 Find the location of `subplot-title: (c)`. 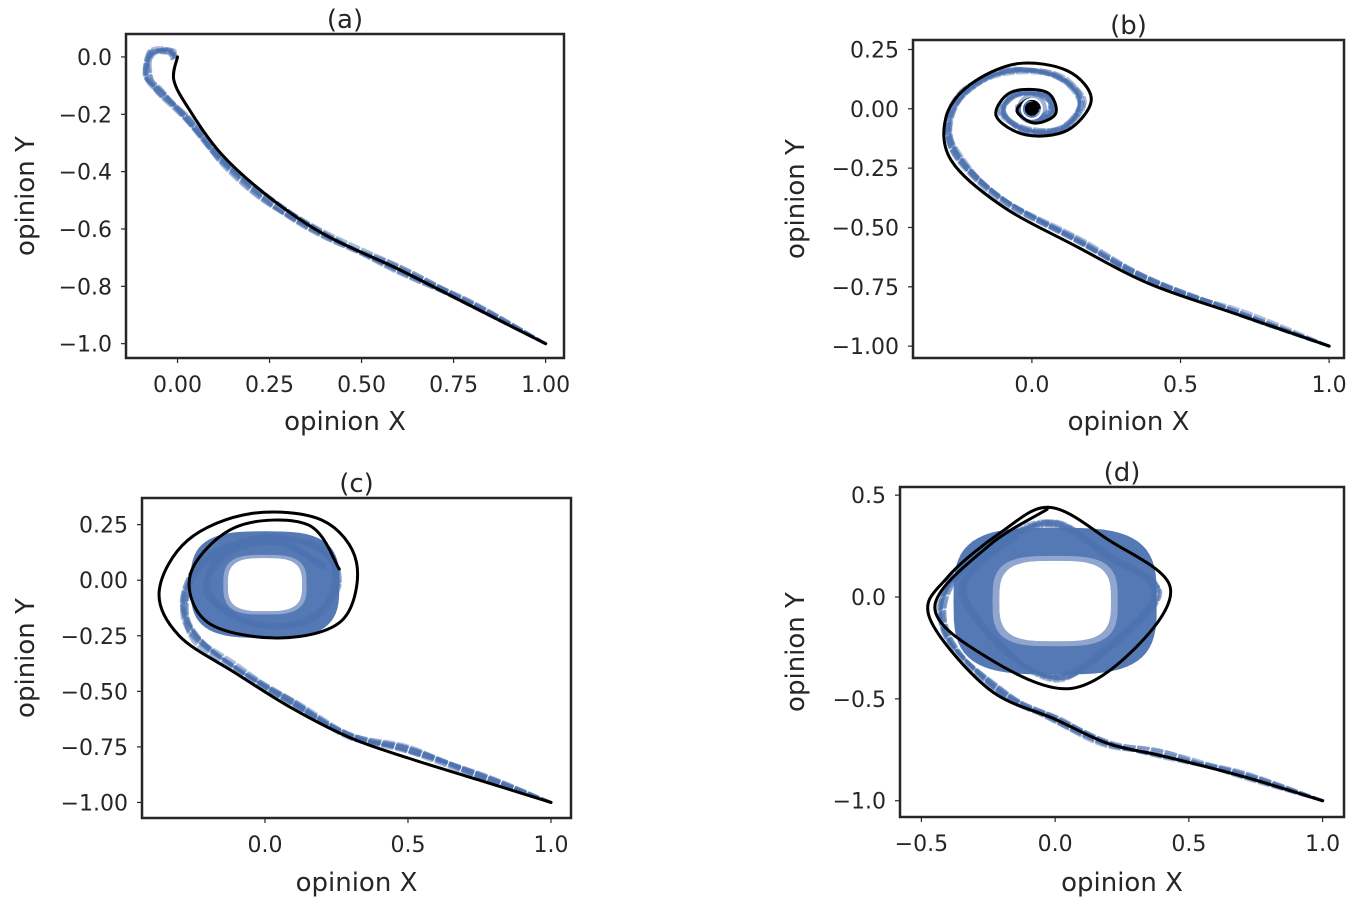

subplot-title: (c) is located at coordinates (356, 484).